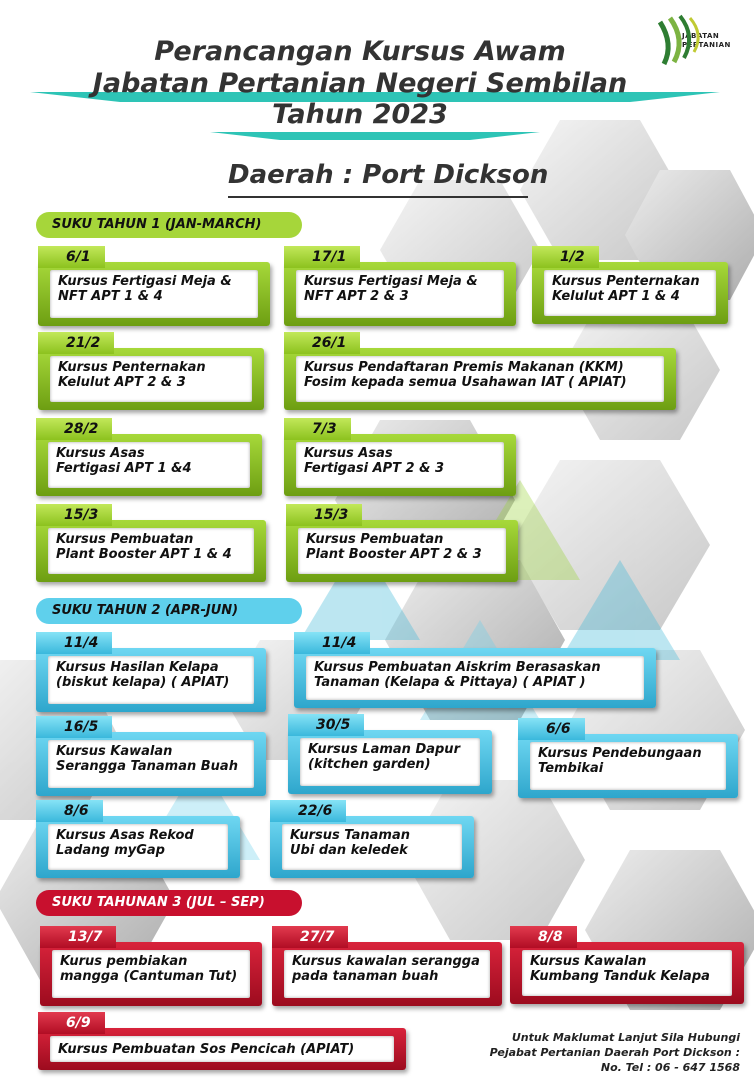 This screenshot has height=1080, width=754. I want to click on course-title: Kursus kawalan serangga pada tanaman buah, so click(387, 974).